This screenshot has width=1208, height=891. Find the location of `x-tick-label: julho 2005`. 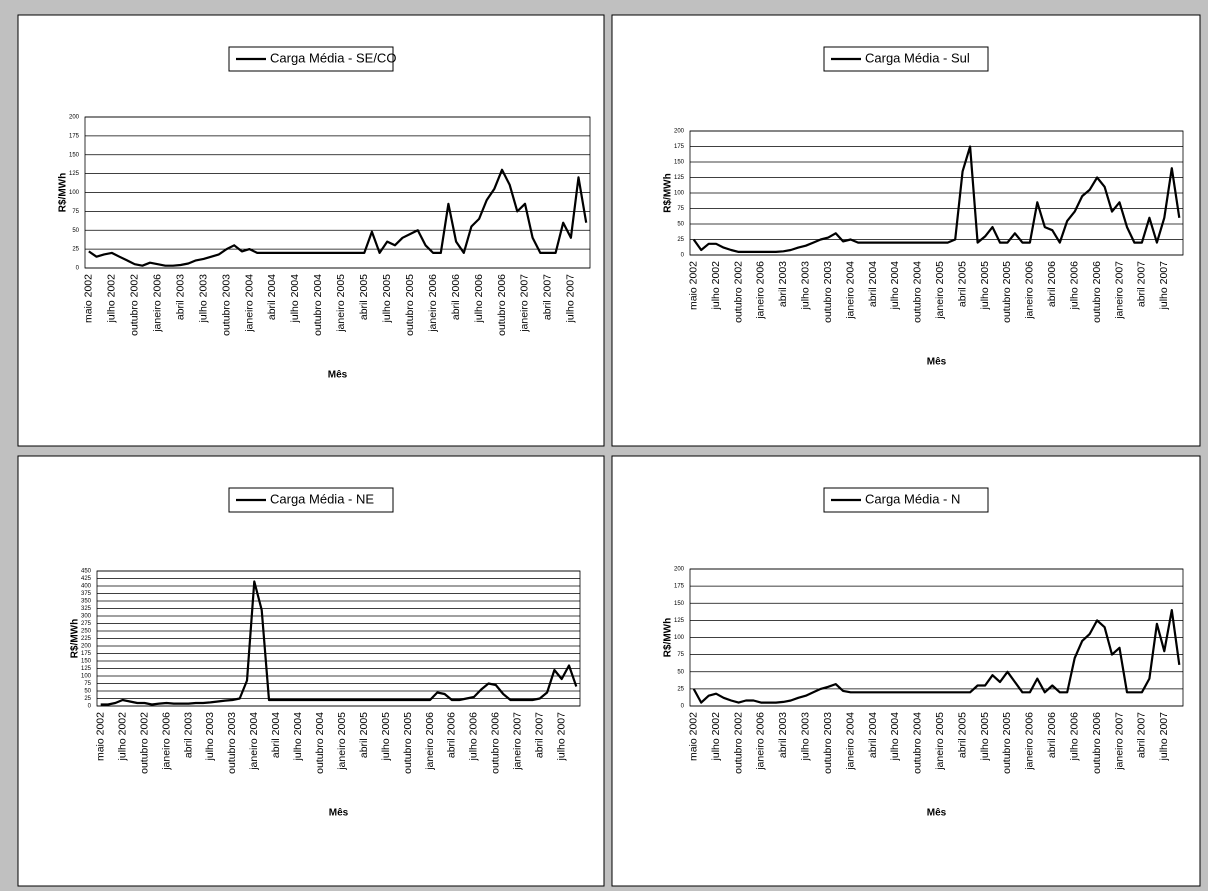

x-tick-label: julho 2005 is located at coordinates (985, 737).